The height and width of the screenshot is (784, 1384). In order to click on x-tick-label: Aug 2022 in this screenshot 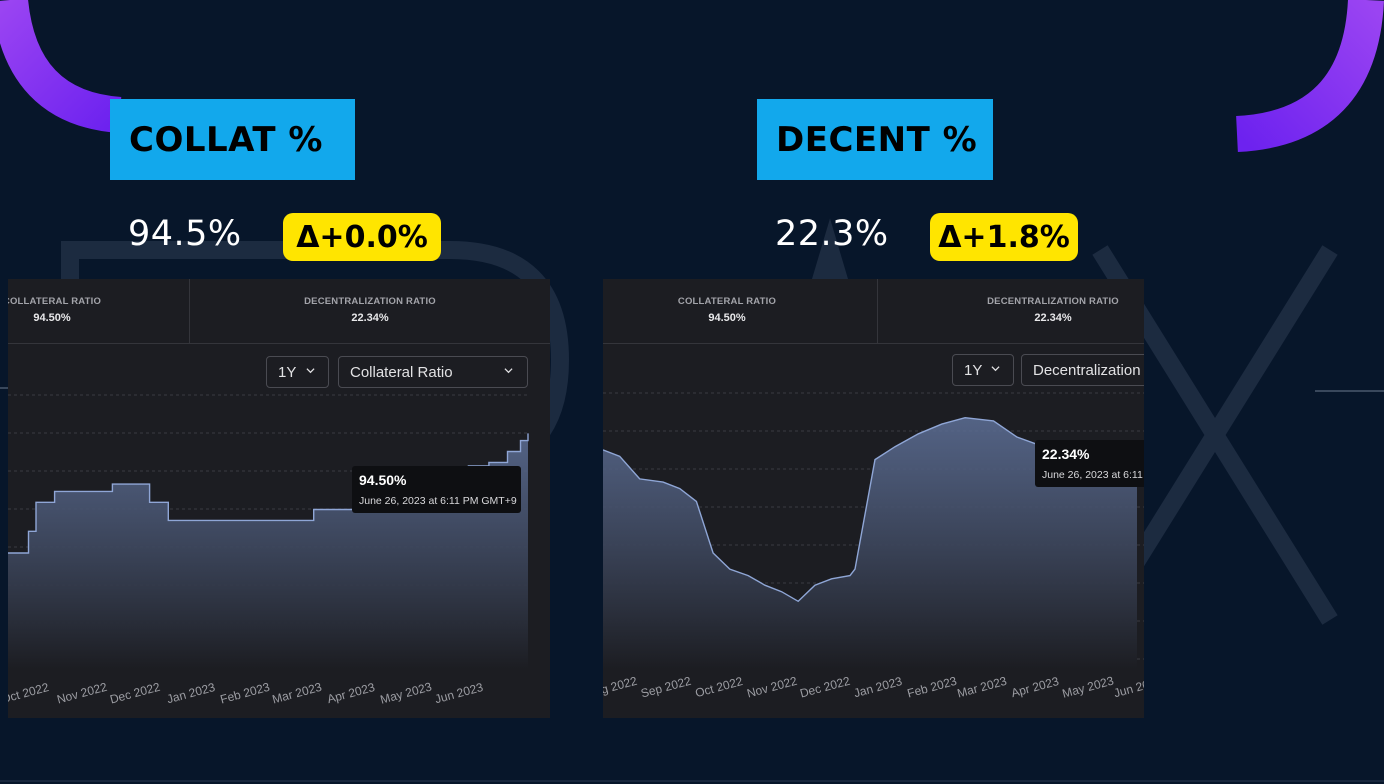, I will do `click(621, 687)`.